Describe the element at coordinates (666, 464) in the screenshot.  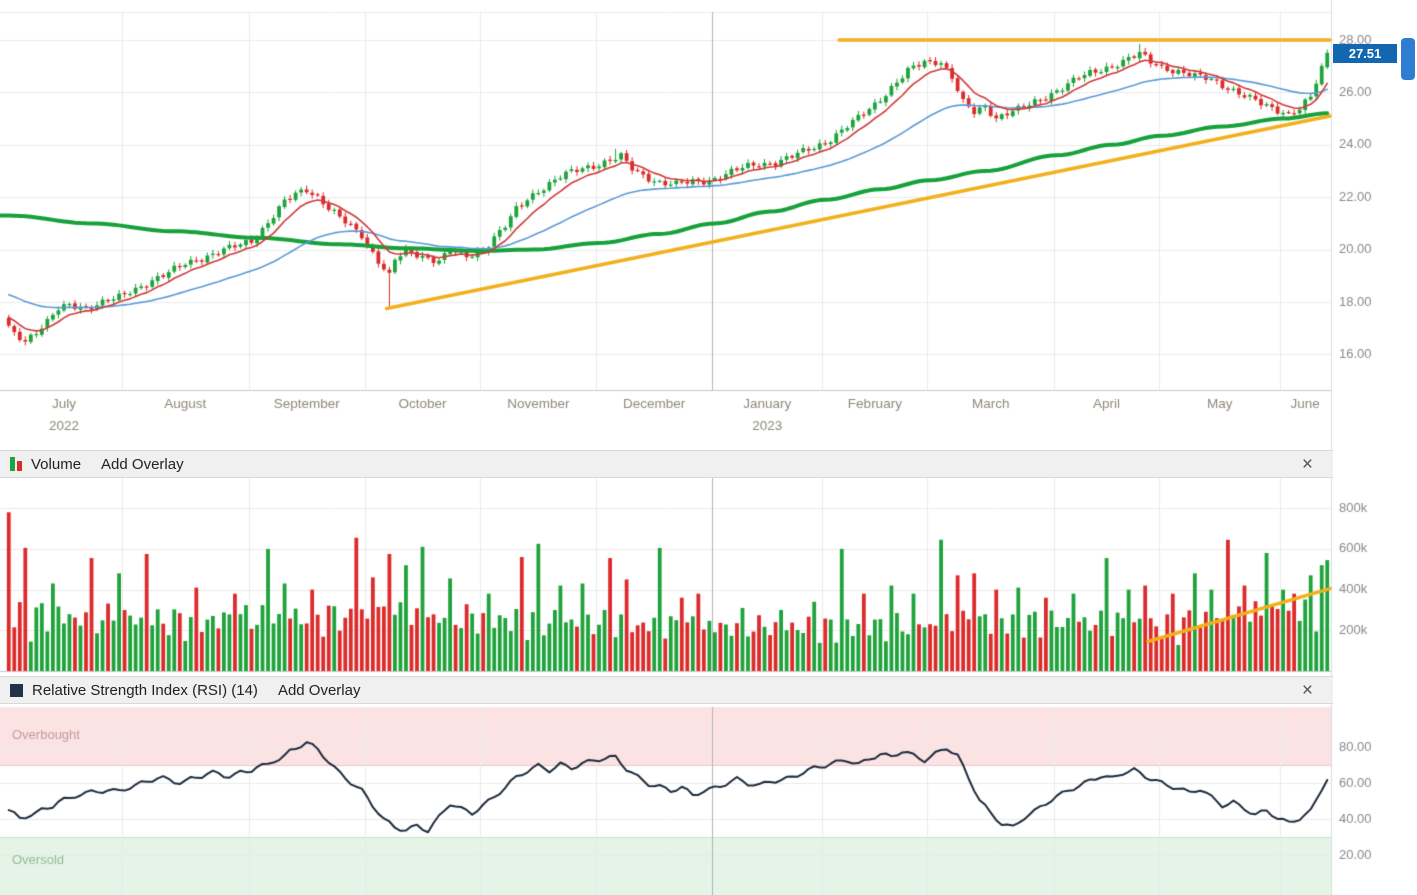
I see `volume-panel-header: Volume Add Overlay ×` at that location.